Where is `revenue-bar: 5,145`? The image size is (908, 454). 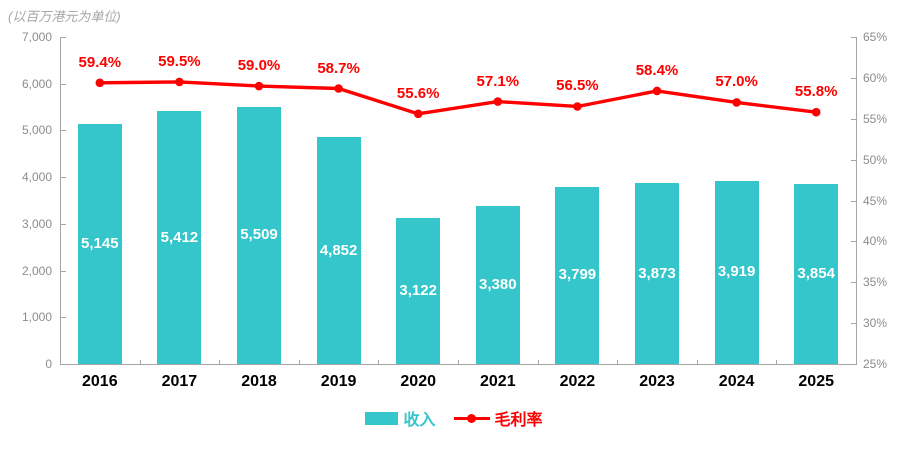
revenue-bar: 5,145 is located at coordinates (99, 243).